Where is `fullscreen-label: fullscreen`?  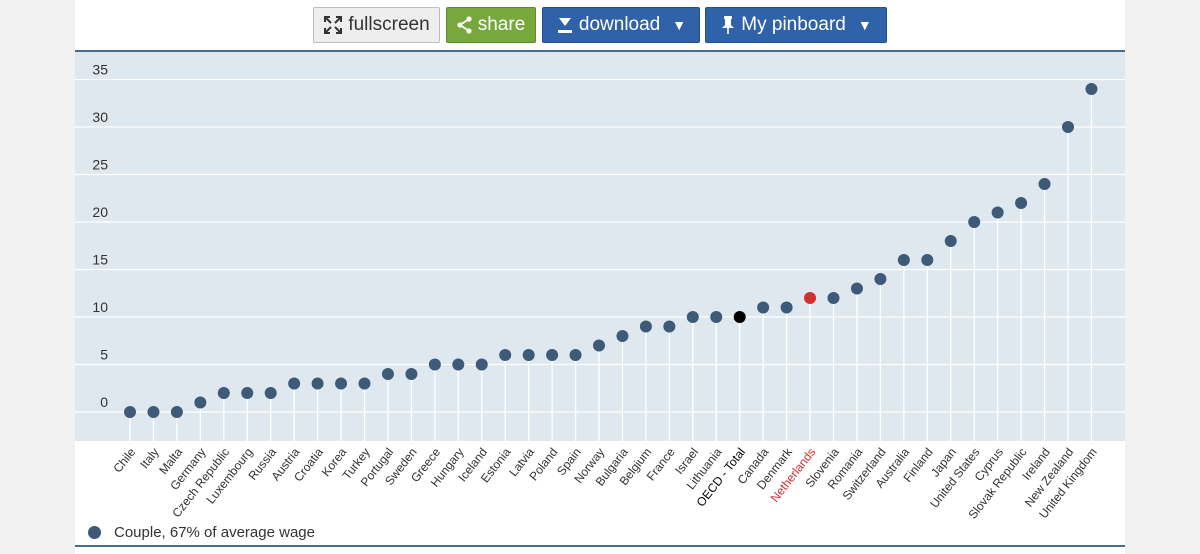 fullscreen-label: fullscreen is located at coordinates (389, 24).